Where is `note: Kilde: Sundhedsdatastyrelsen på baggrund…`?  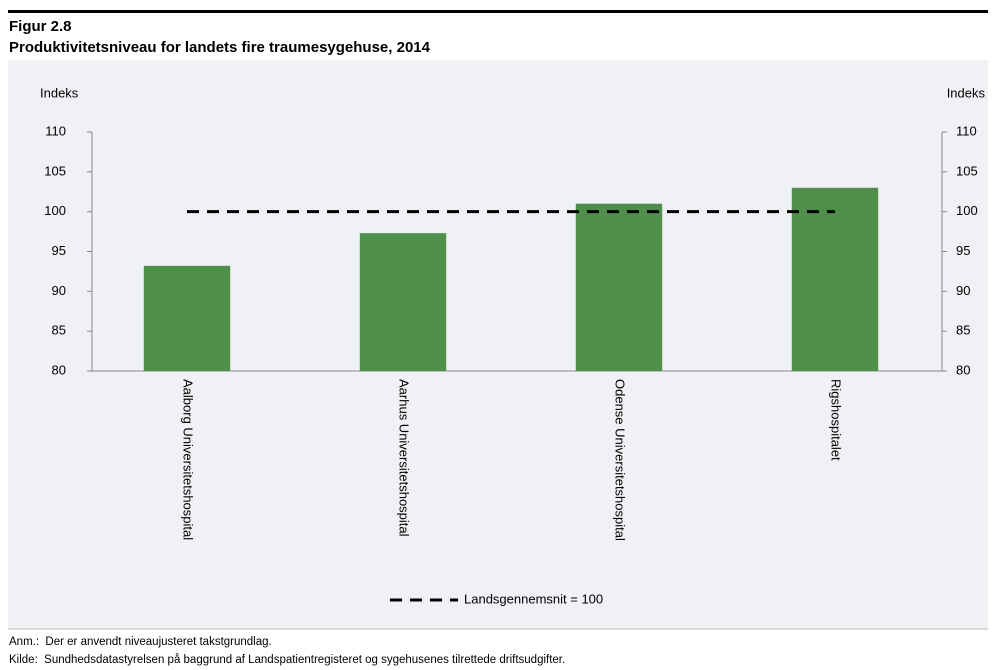
note: Kilde: Sundhedsdatastyrelsen på baggrund… is located at coordinates (287, 660).